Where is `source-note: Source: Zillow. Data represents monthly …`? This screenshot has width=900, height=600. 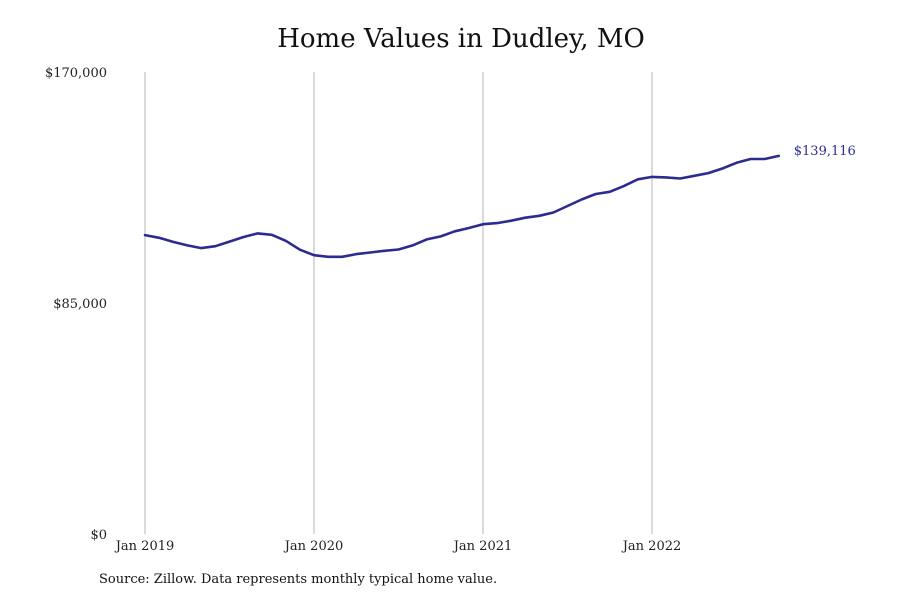
source-note: Source: Zillow. Data represents monthly … is located at coordinates (298, 579).